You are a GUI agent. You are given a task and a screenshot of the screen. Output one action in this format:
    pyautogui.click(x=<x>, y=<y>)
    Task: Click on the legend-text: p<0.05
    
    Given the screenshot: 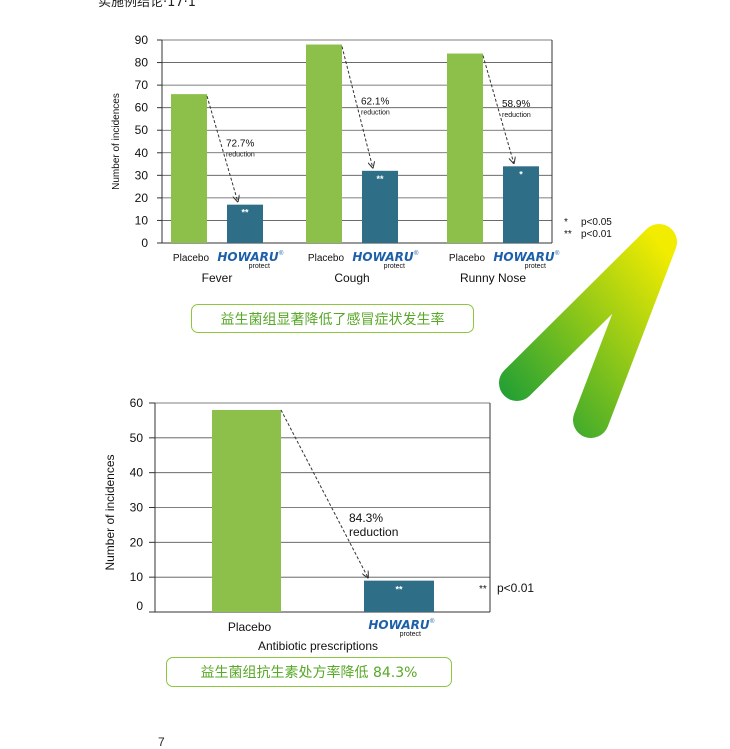 What is the action you would take?
    pyautogui.click(x=596, y=222)
    